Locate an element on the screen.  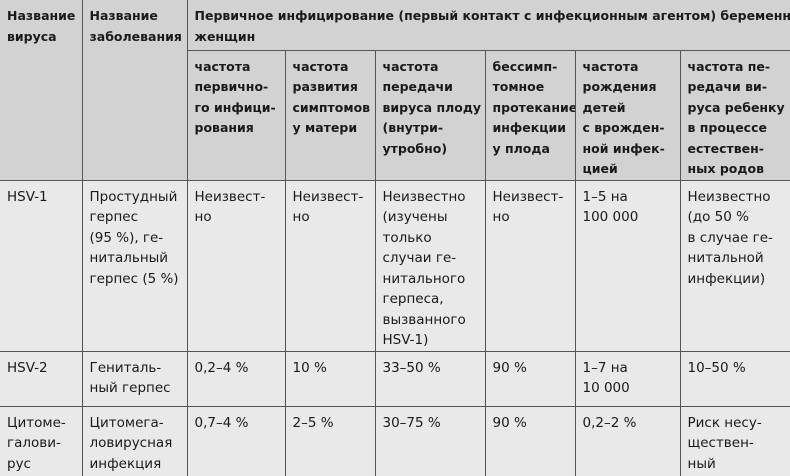
text-line: в случае ге- is located at coordinates (730, 237).